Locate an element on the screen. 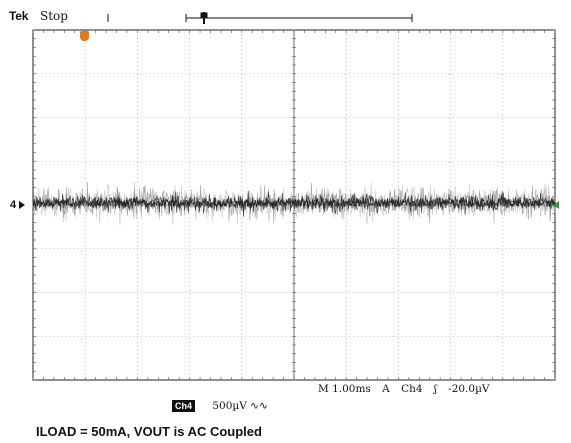 Image resolution: width=571 pixels, height=443 pixels. timebase-readout: M 1.00ms A Ch4 ʃ -20.0µV is located at coordinates (407, 389).